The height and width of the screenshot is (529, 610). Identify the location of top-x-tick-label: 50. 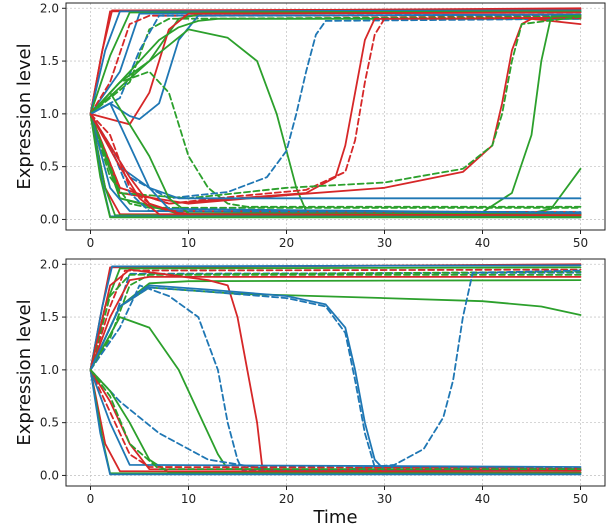
(580, 243).